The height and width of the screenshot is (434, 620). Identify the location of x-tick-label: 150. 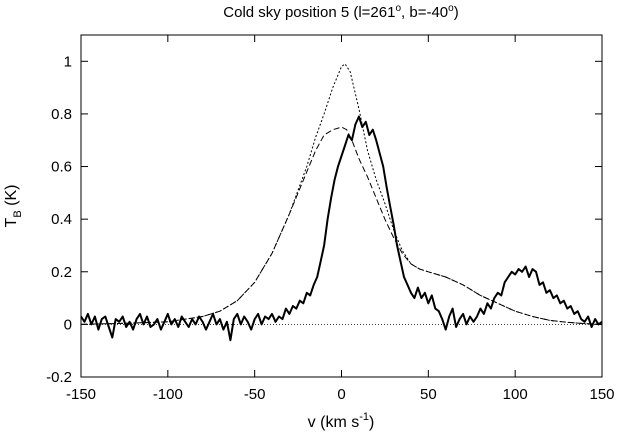
(601, 394).